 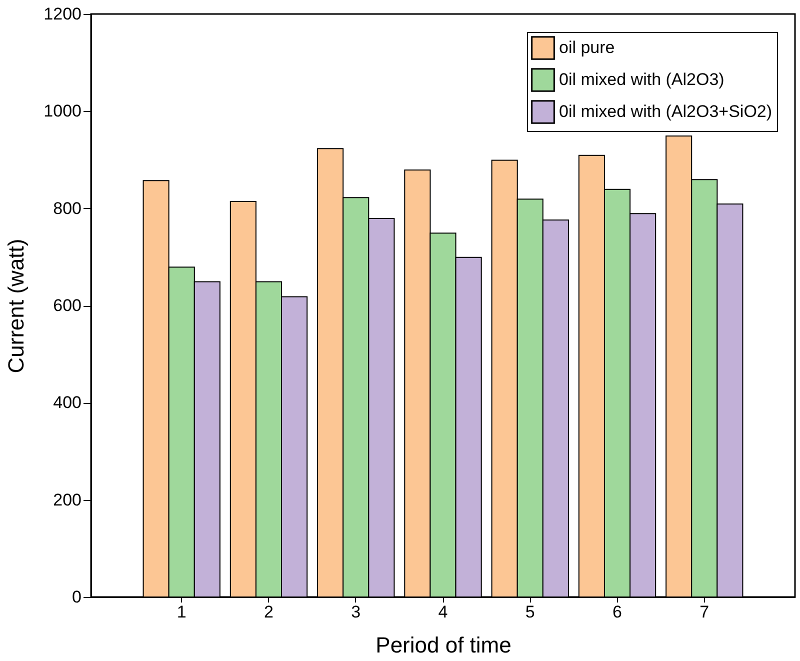 I want to click on legend-label: oil pure, so click(x=587, y=47).